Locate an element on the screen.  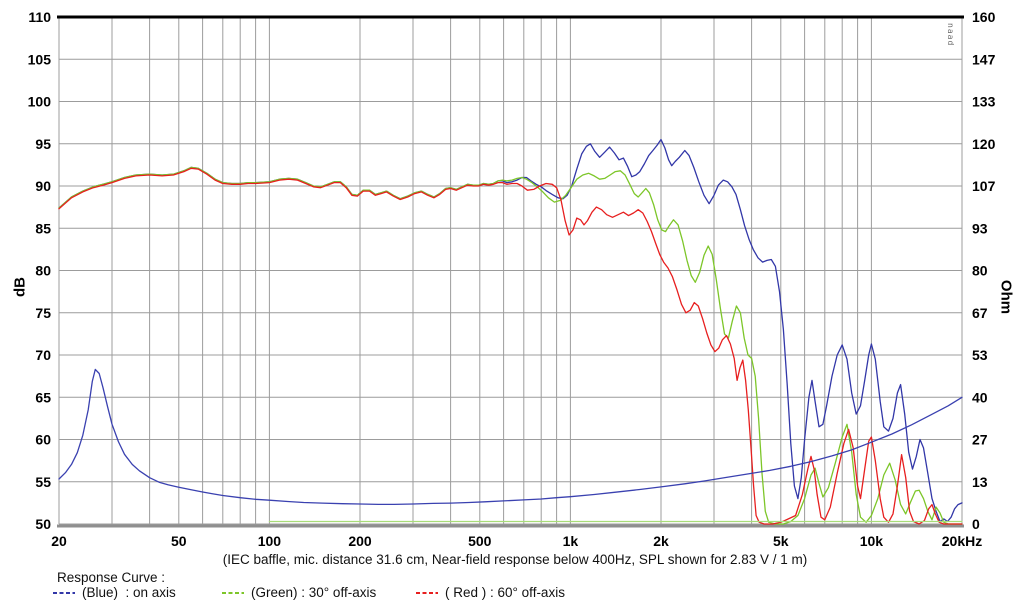
x-tick-label: 10k is located at coordinates (872, 541).